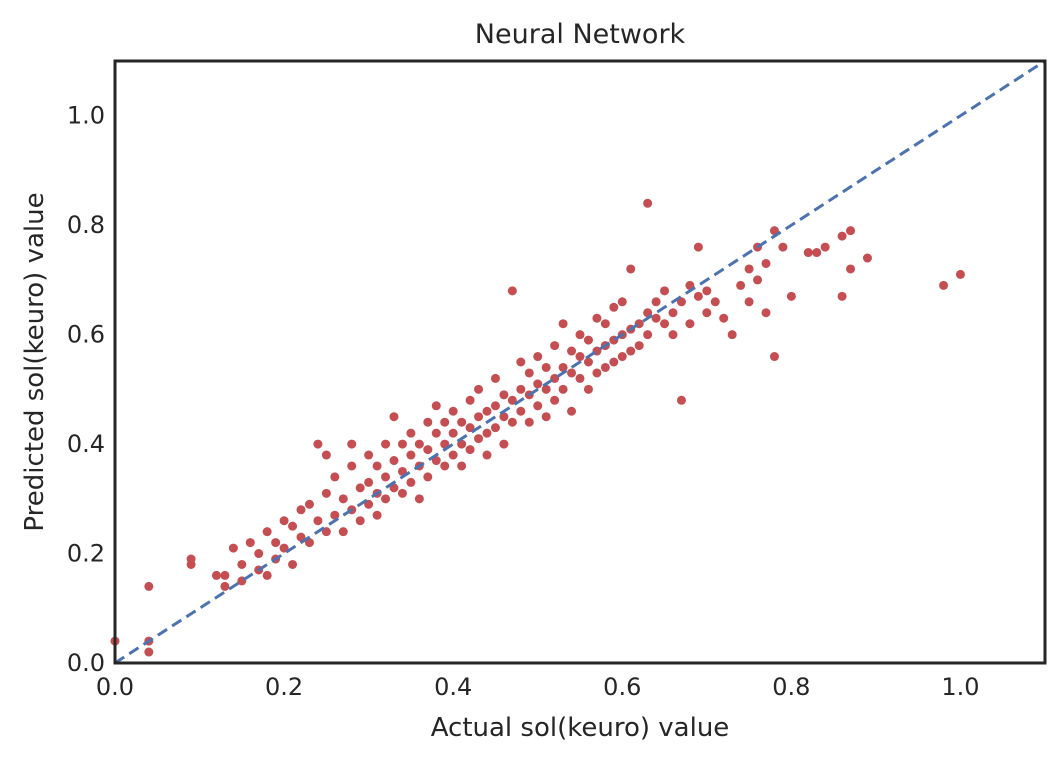  I want to click on x-tick-label: 0.6, so click(622, 687).